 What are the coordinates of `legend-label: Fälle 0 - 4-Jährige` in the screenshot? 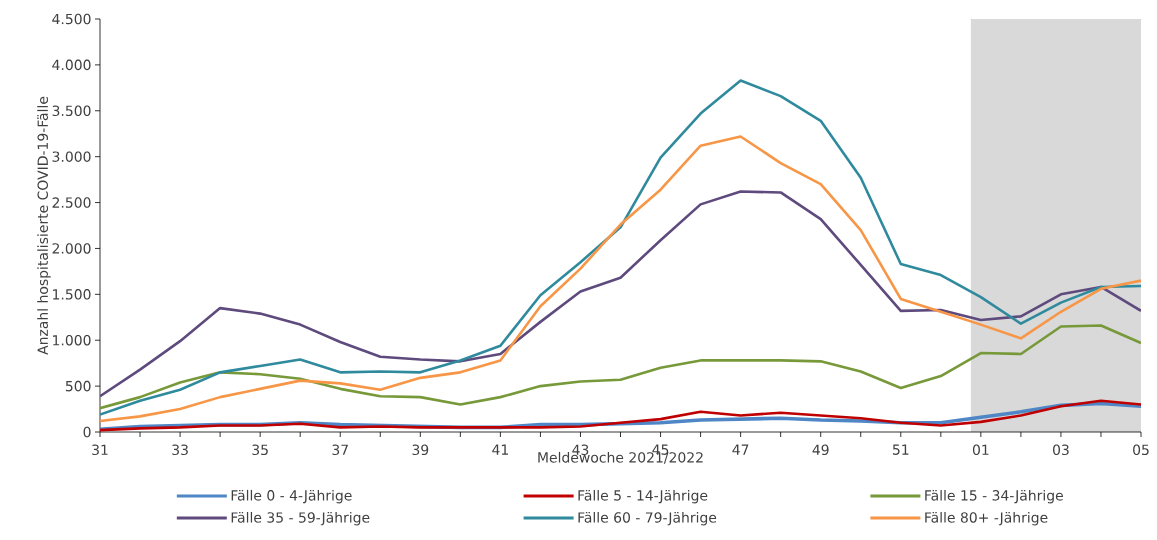 It's located at (291, 496).